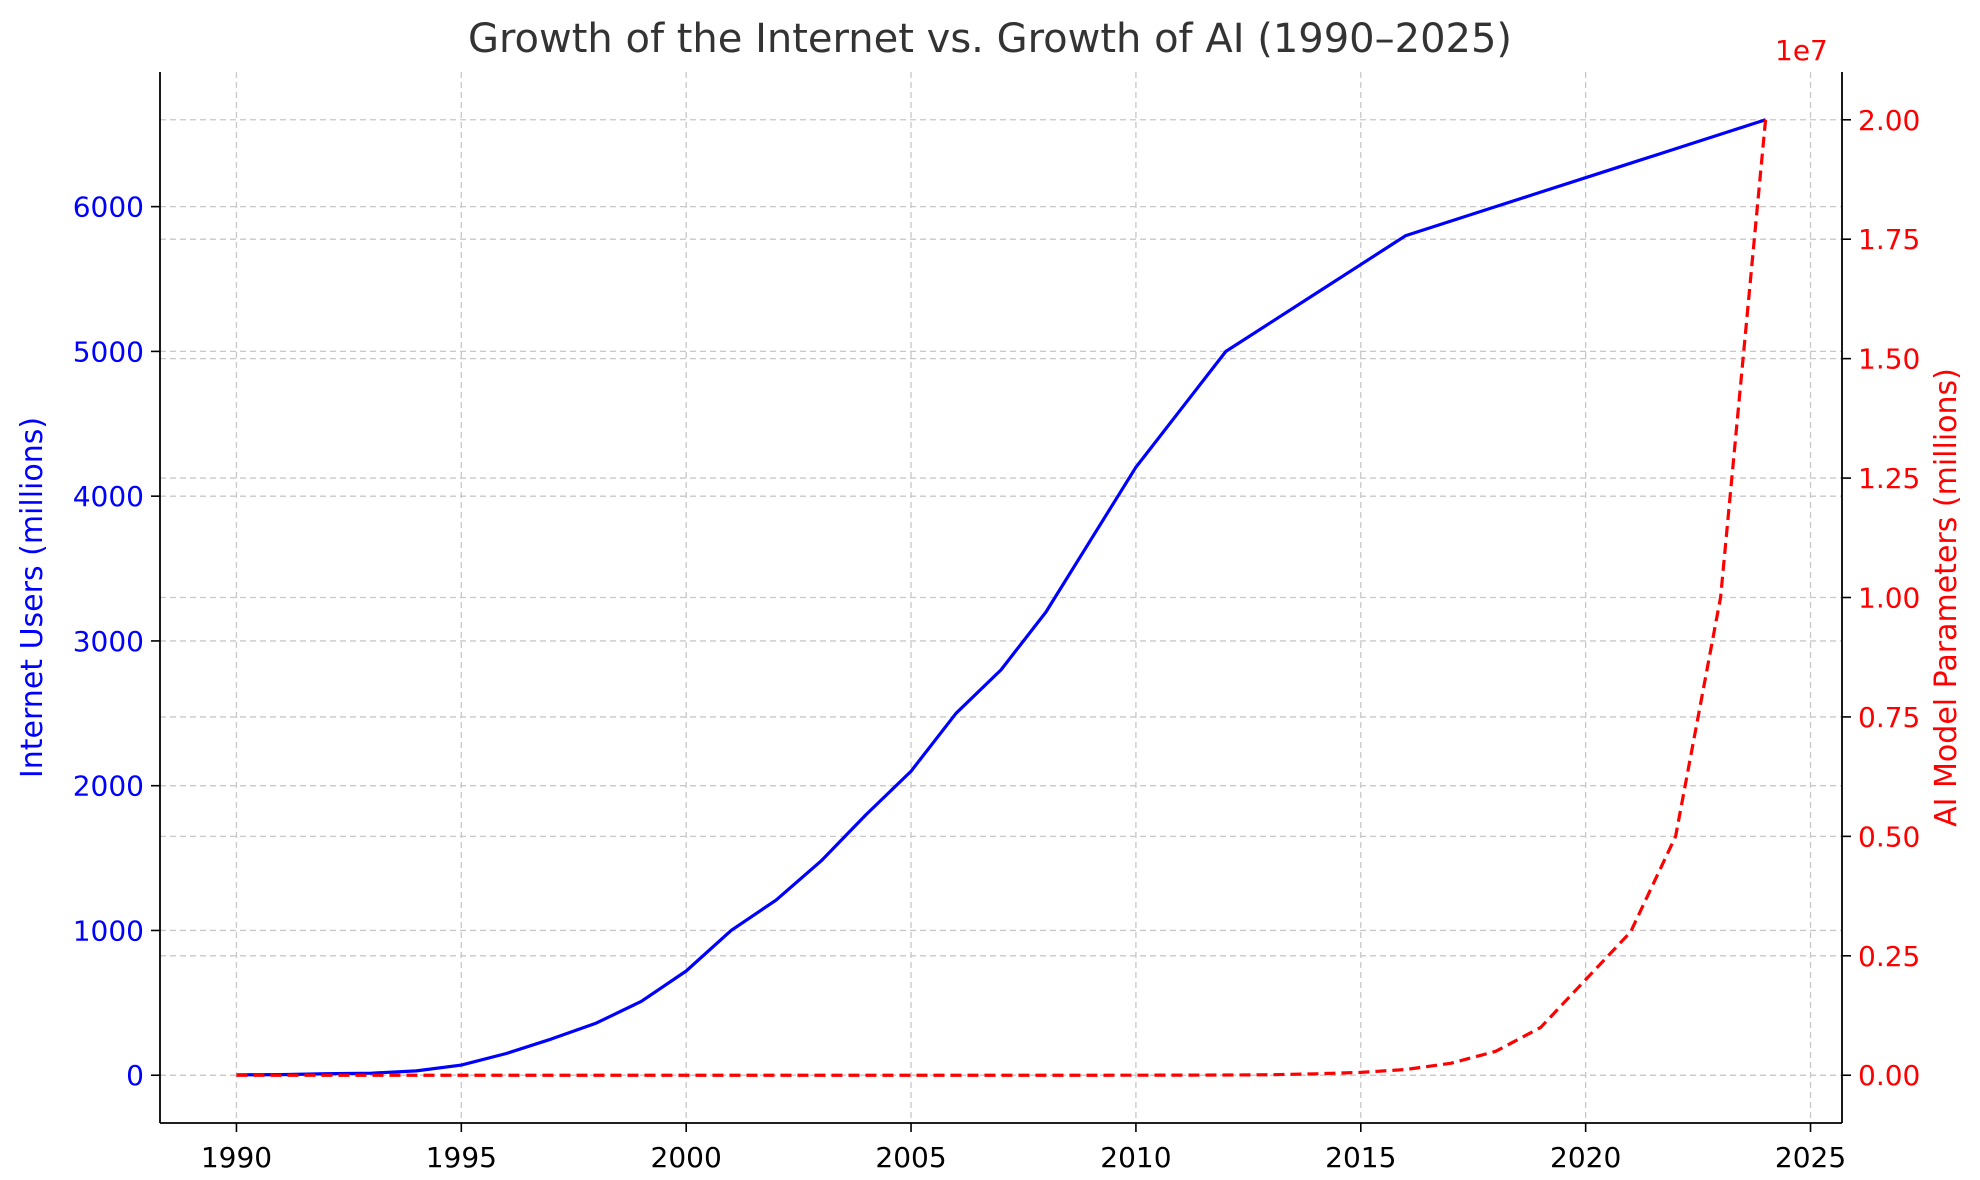  Describe the element at coordinates (108, 786) in the screenshot. I see `left-tick-label: 2000` at that location.